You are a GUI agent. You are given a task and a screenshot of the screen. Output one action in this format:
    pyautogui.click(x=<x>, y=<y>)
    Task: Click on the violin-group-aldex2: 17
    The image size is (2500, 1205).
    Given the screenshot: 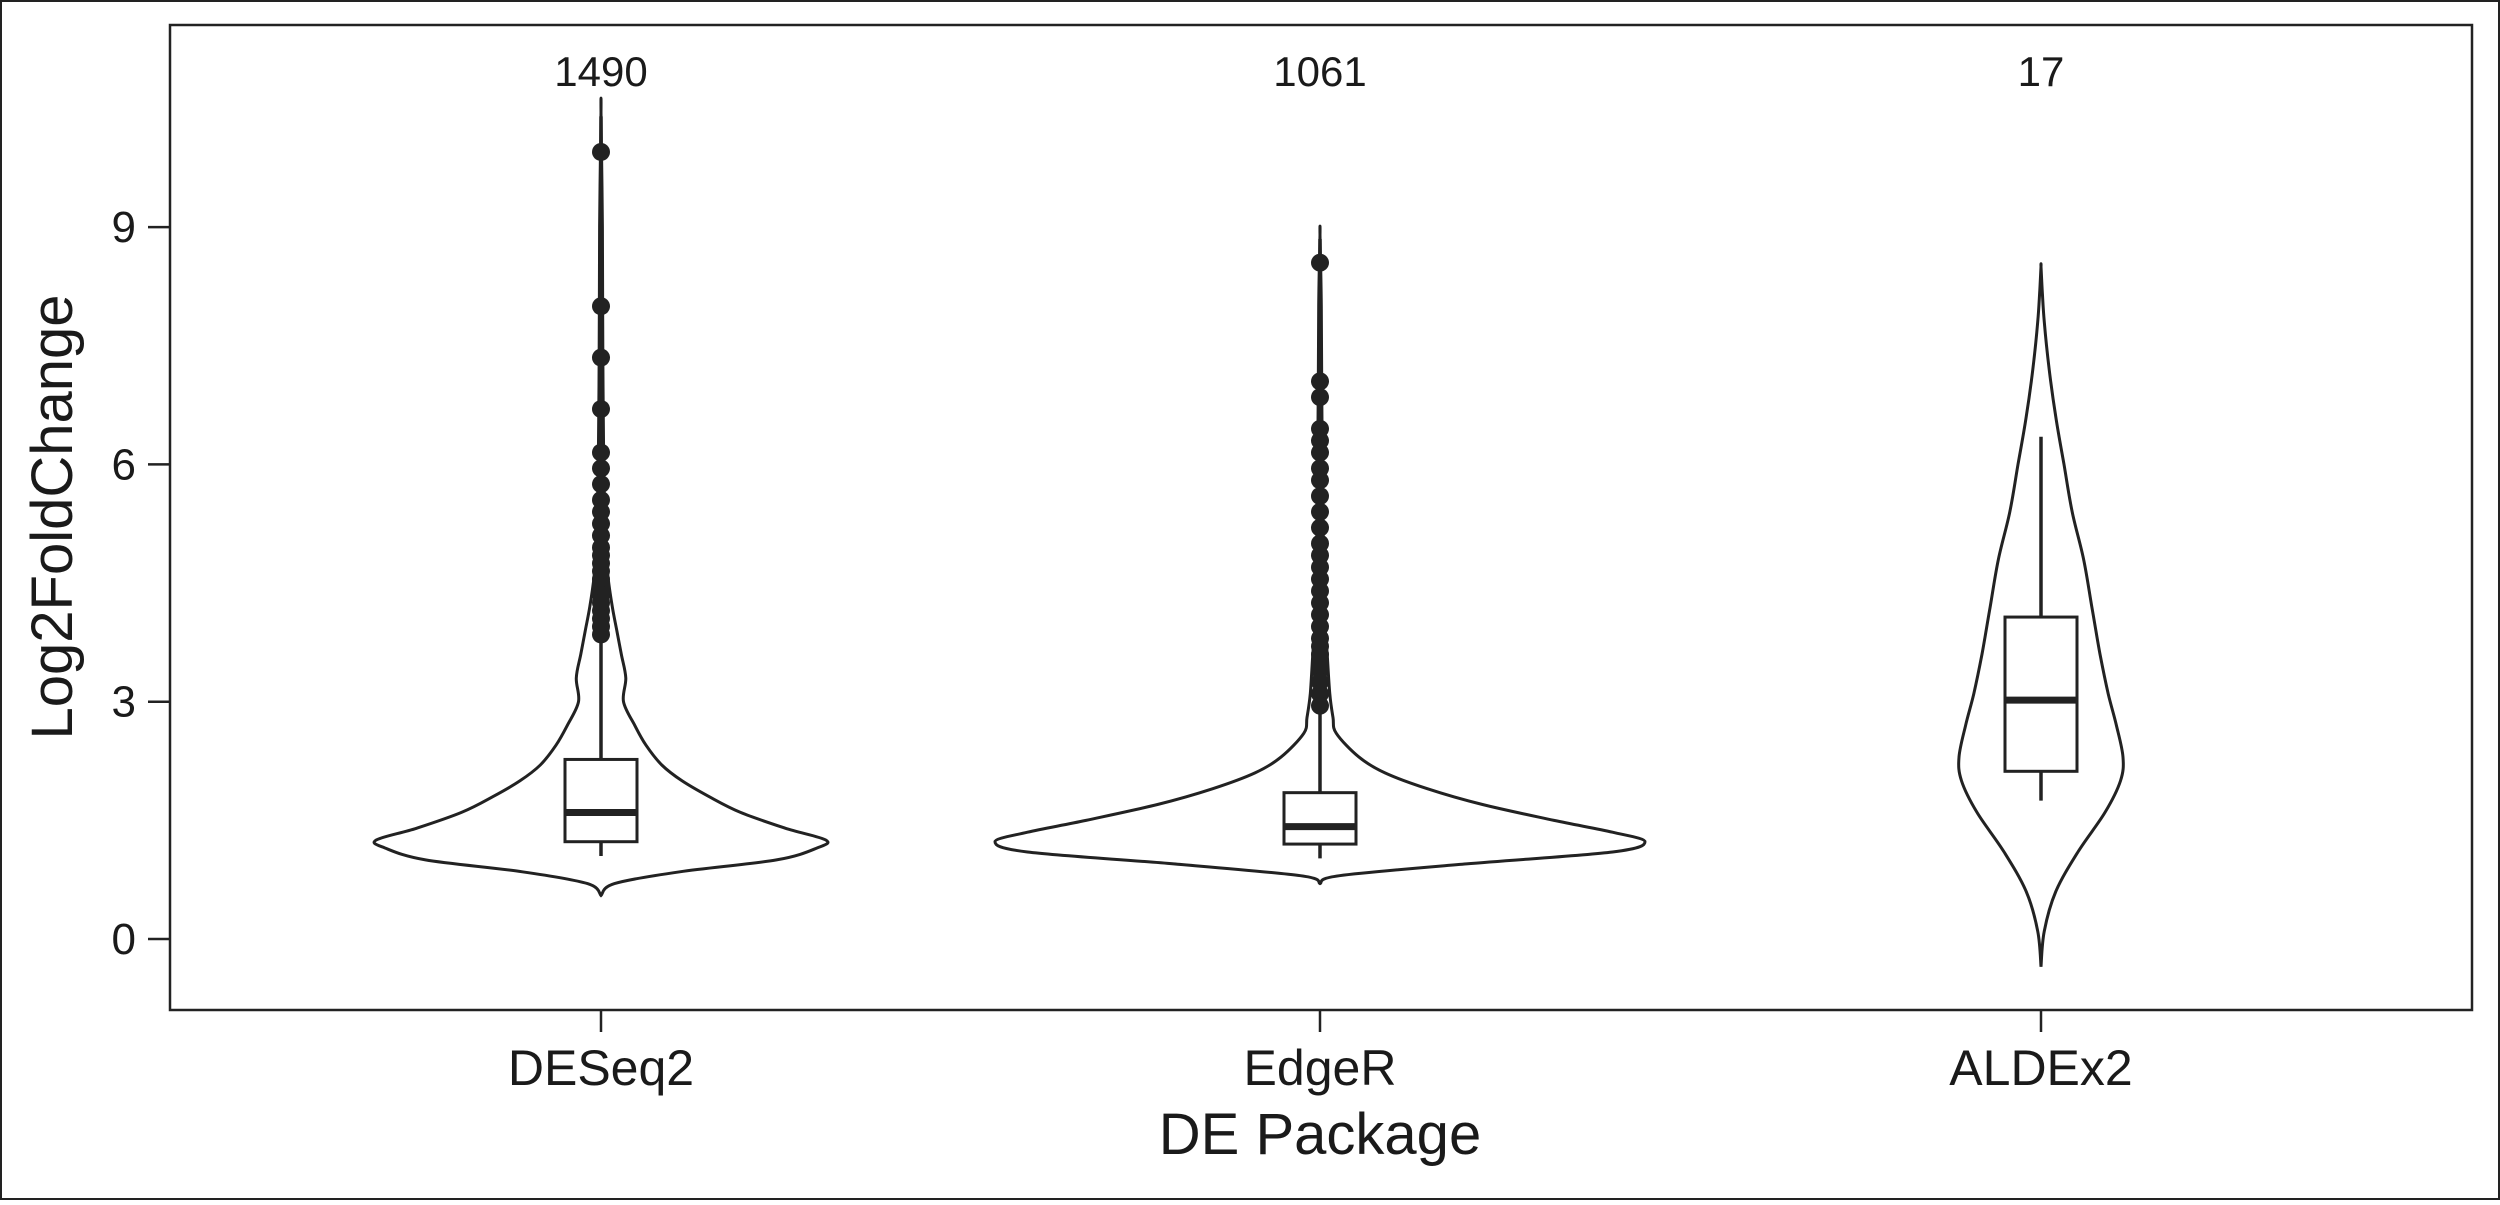 What is the action you would take?
    pyautogui.click(x=2041, y=507)
    